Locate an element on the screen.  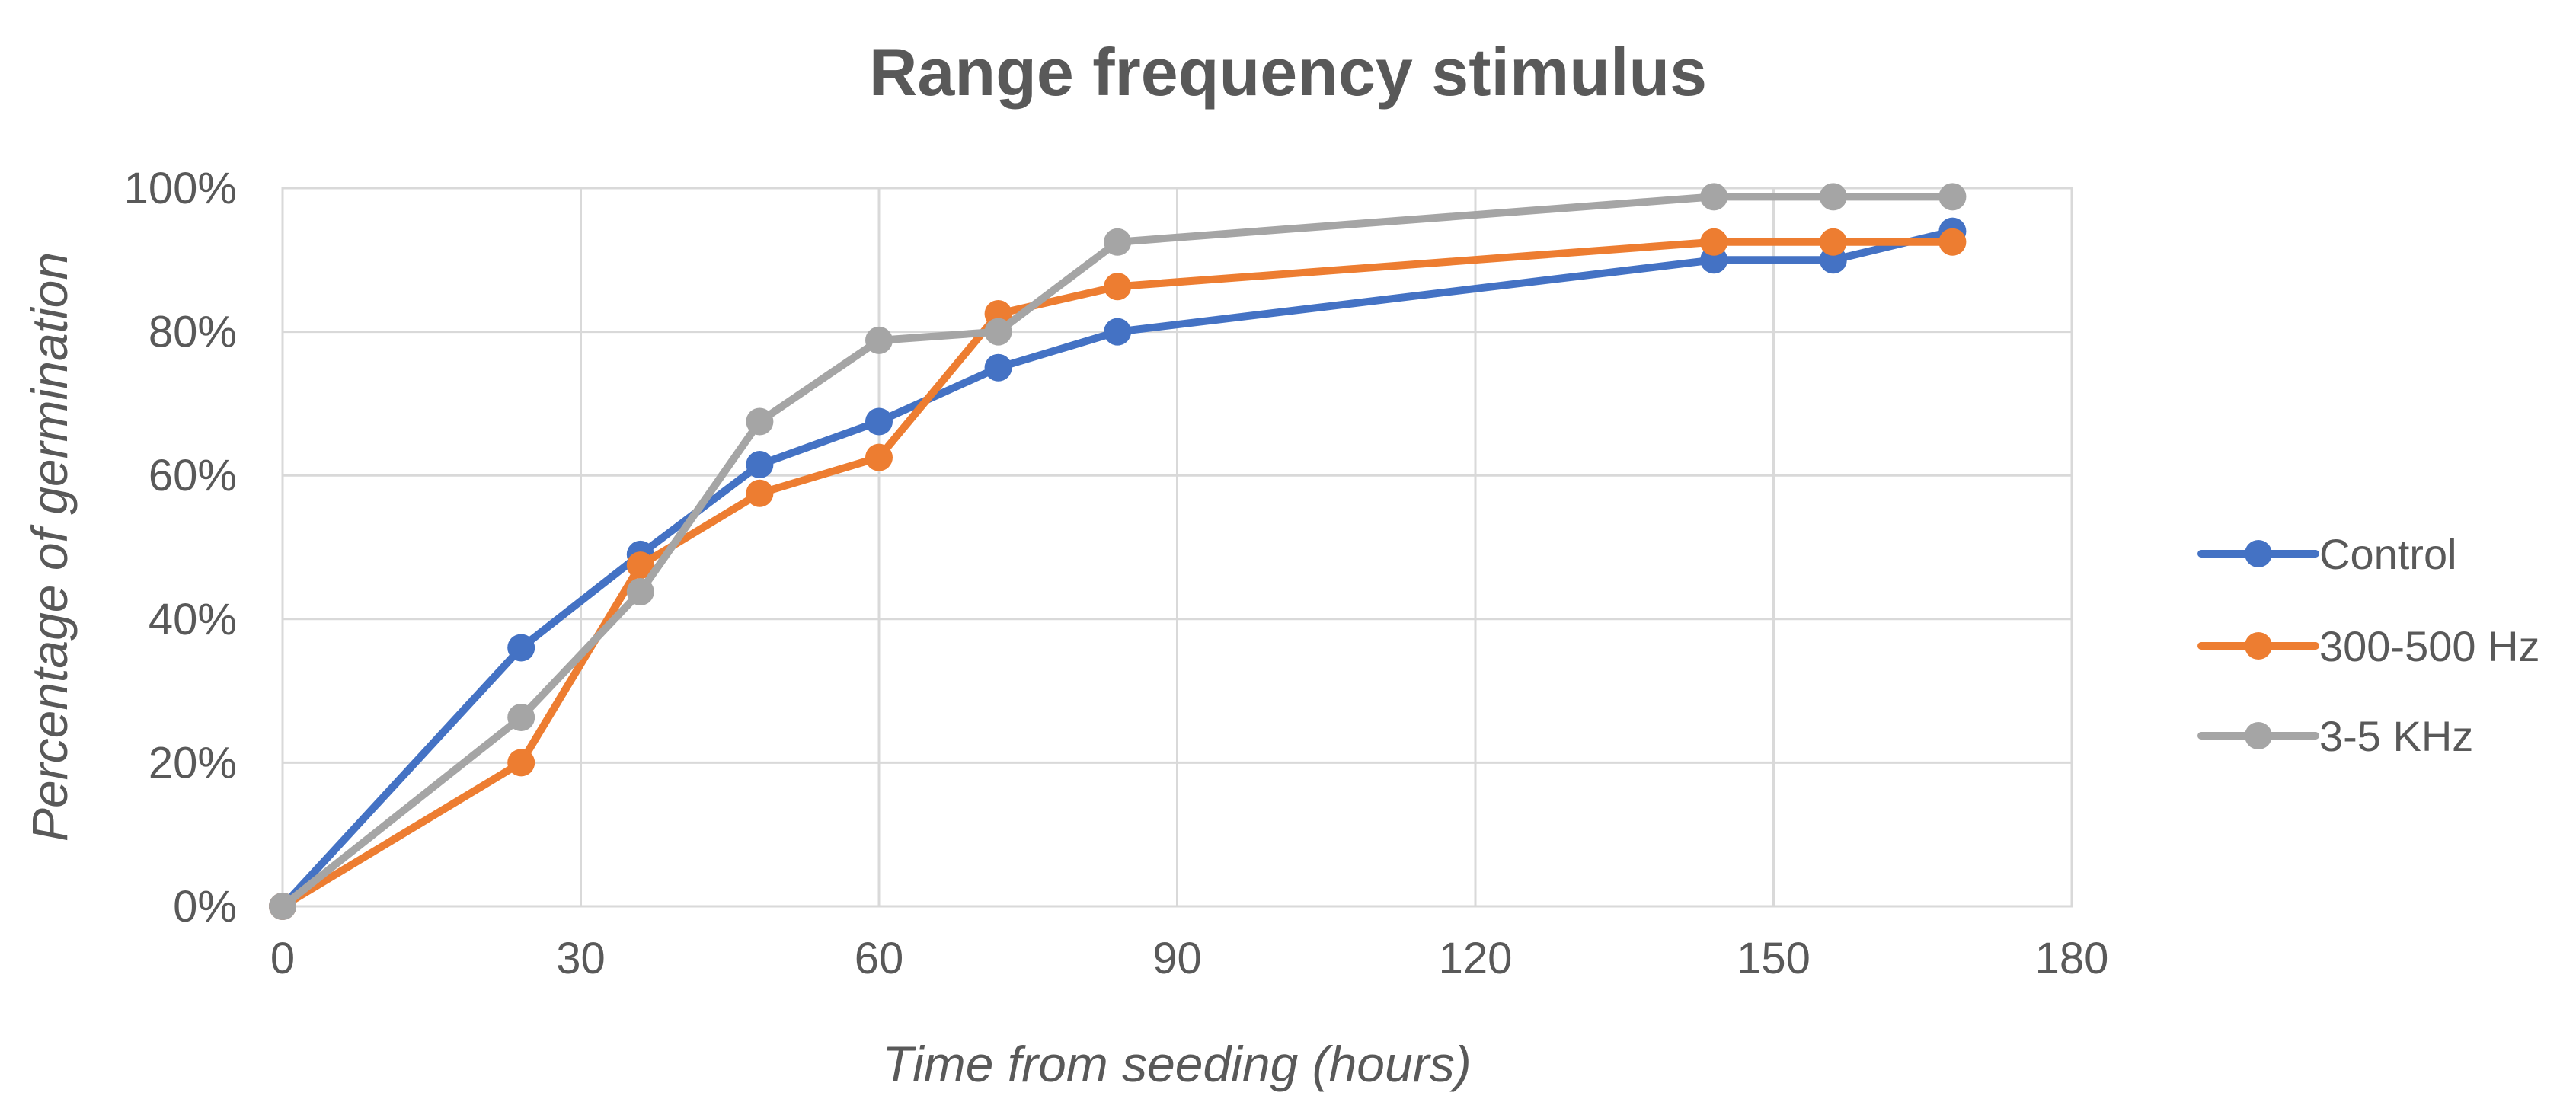
x-tick-label: 30 is located at coordinates (581, 958).